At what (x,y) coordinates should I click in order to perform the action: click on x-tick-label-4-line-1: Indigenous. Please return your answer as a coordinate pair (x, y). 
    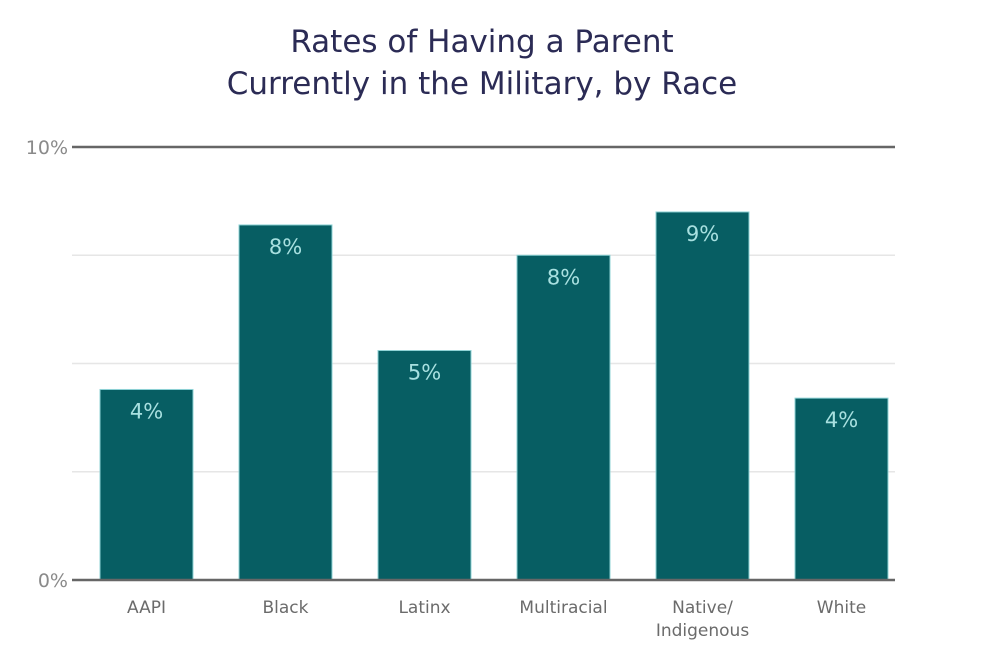
    Looking at the image, I should click on (703, 631).